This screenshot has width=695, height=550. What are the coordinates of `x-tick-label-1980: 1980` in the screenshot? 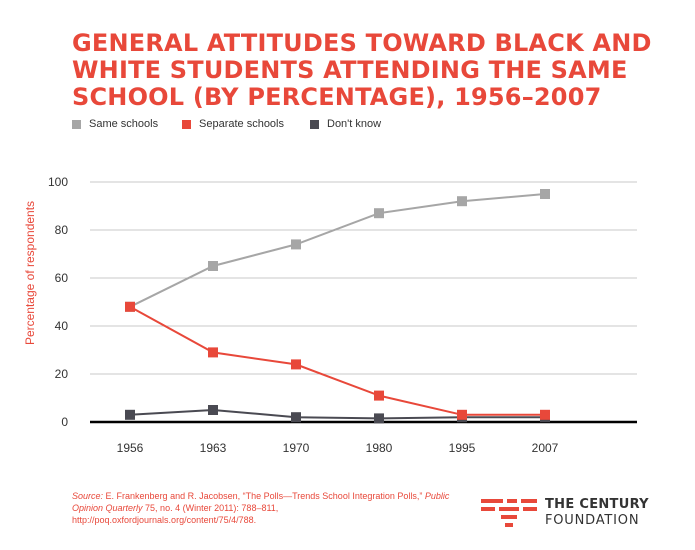 It's located at (379, 448).